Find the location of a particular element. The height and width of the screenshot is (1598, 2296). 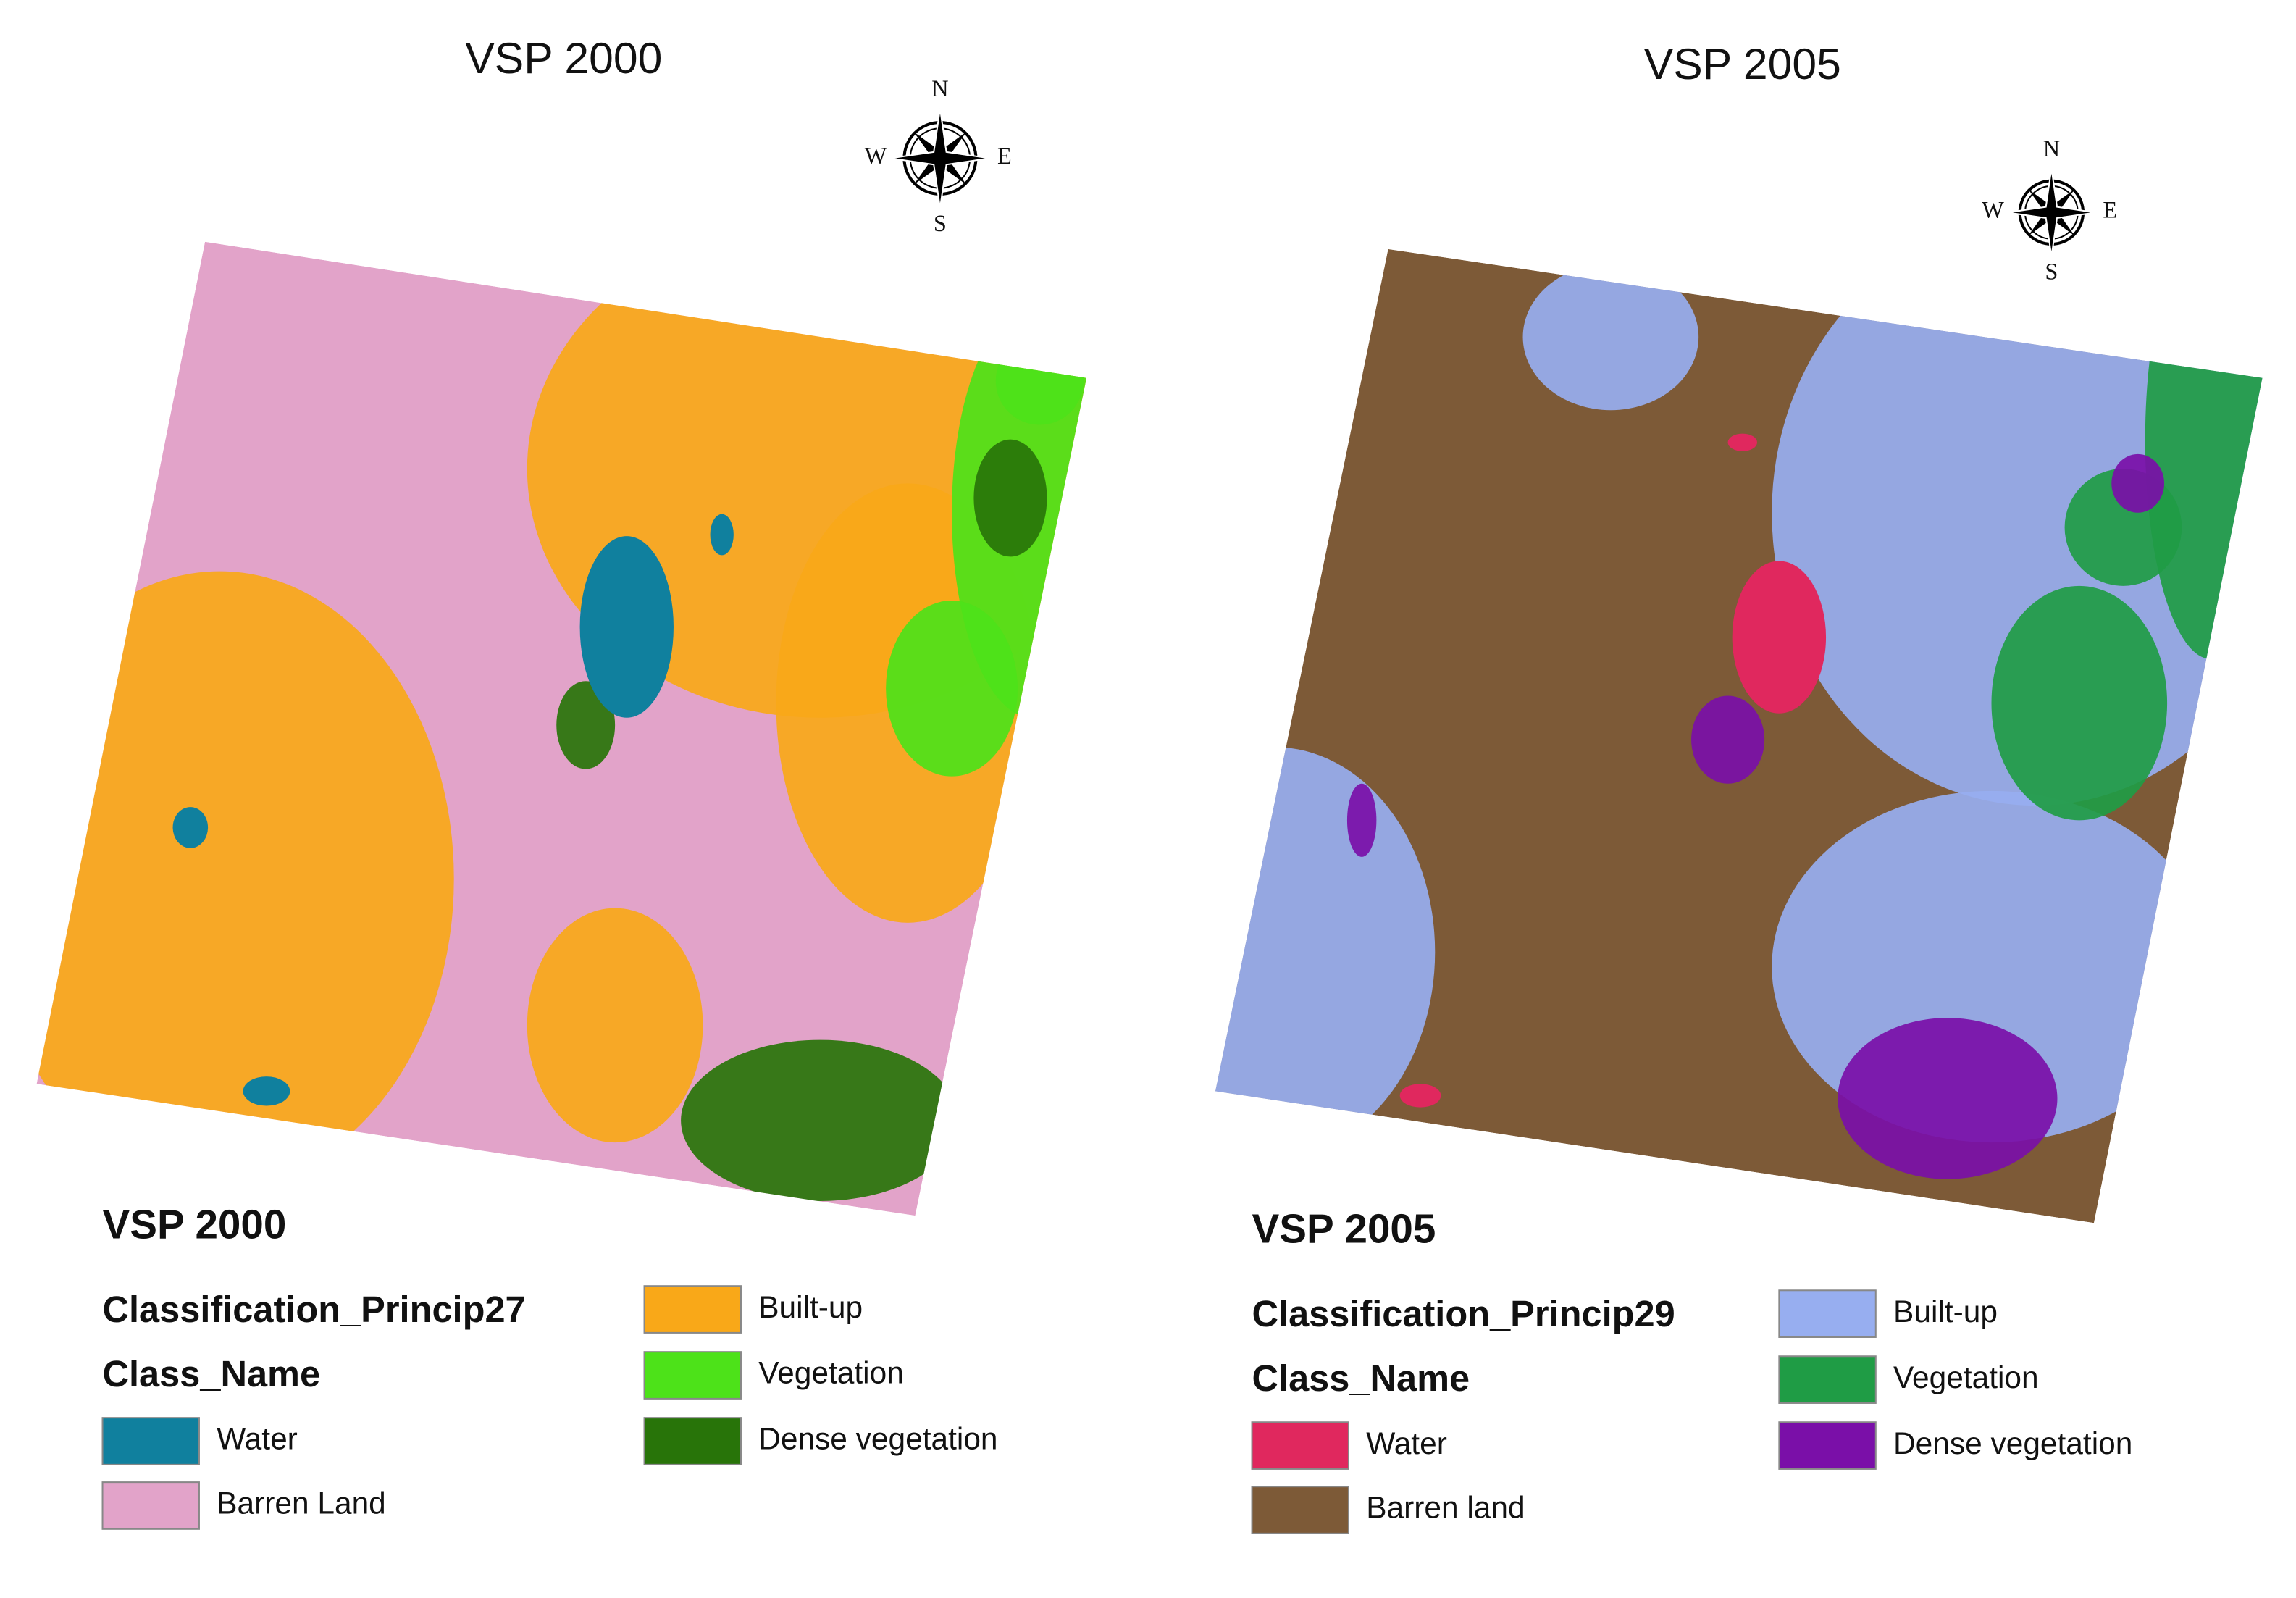

legend-layer: Classification_Princip29 is located at coordinates (1463, 1313).